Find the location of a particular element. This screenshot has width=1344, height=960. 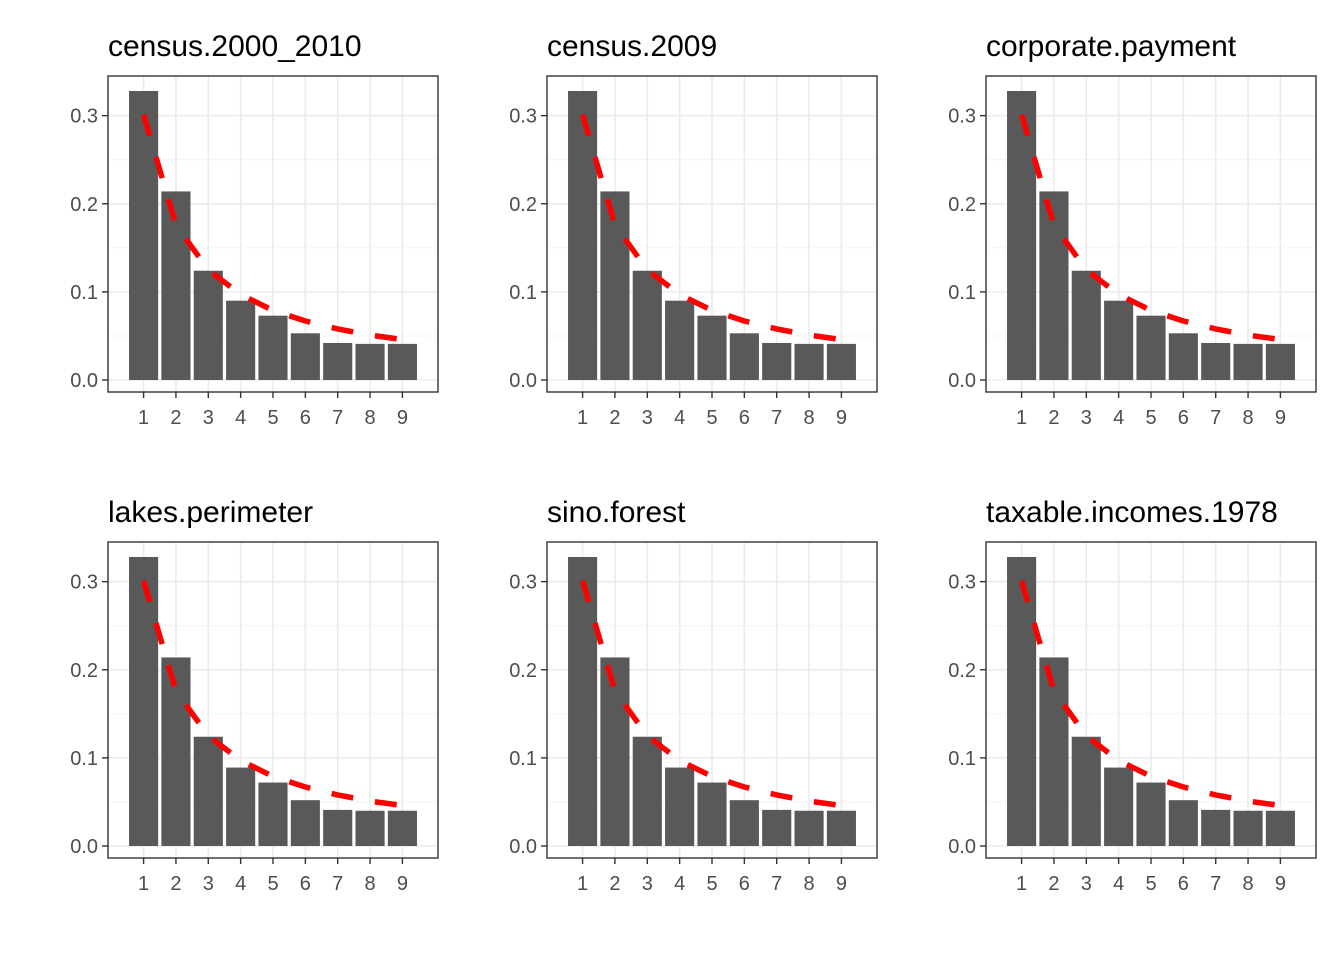

expected-line is located at coordinates (710, 694).